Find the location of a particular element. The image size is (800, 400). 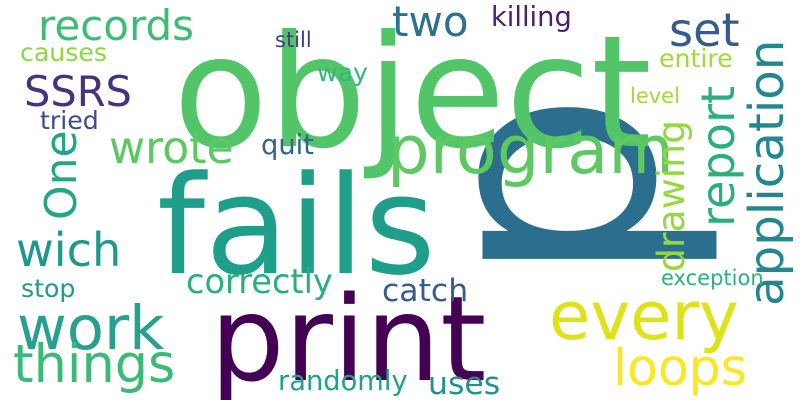

word-ssrs: SSRS is located at coordinates (78, 91).